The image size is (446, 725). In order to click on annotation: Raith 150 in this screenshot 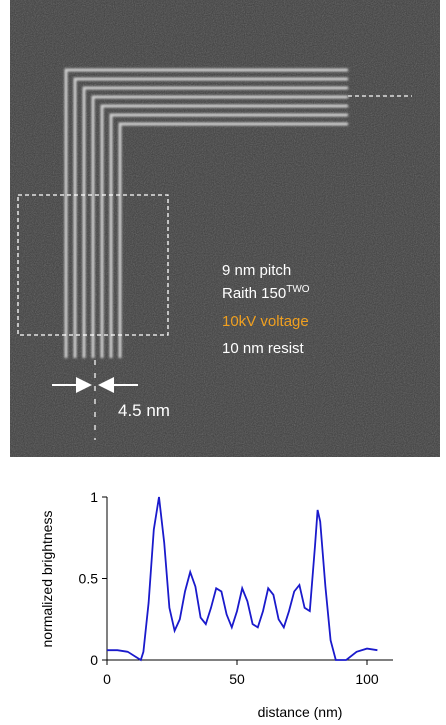, I will do `click(254, 293)`.